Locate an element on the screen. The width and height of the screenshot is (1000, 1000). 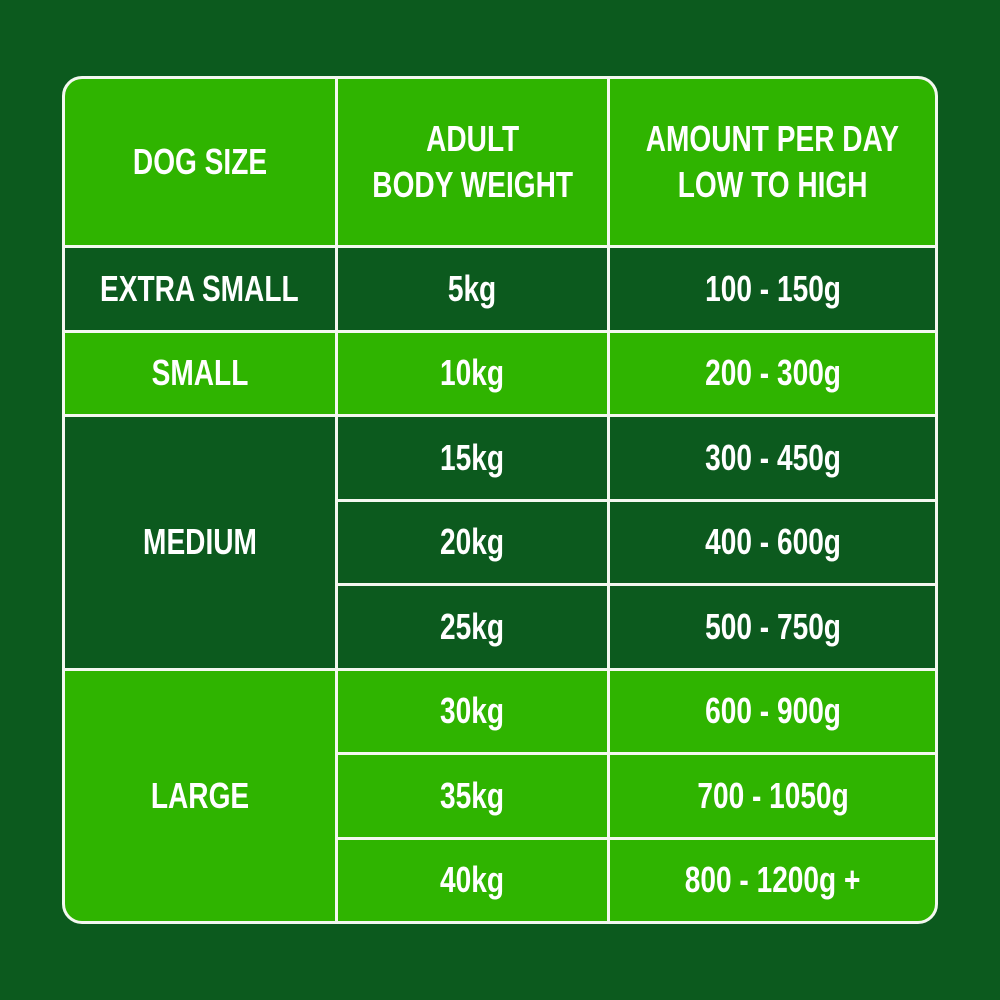
cell-text: 300 - 450g is located at coordinates (772, 457).